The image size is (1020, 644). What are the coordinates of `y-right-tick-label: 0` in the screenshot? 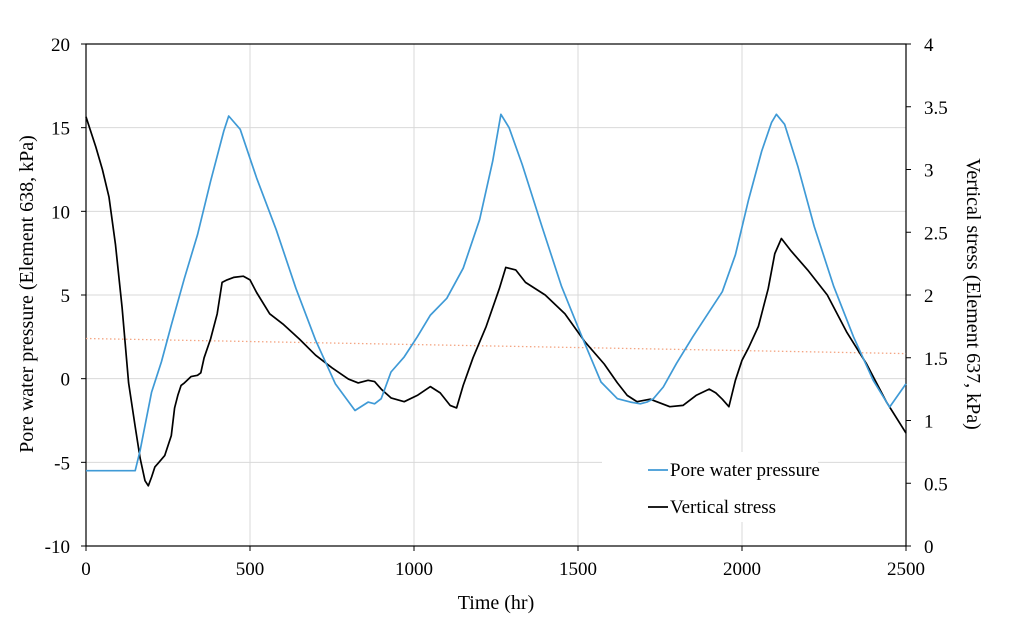 It's located at (929, 547).